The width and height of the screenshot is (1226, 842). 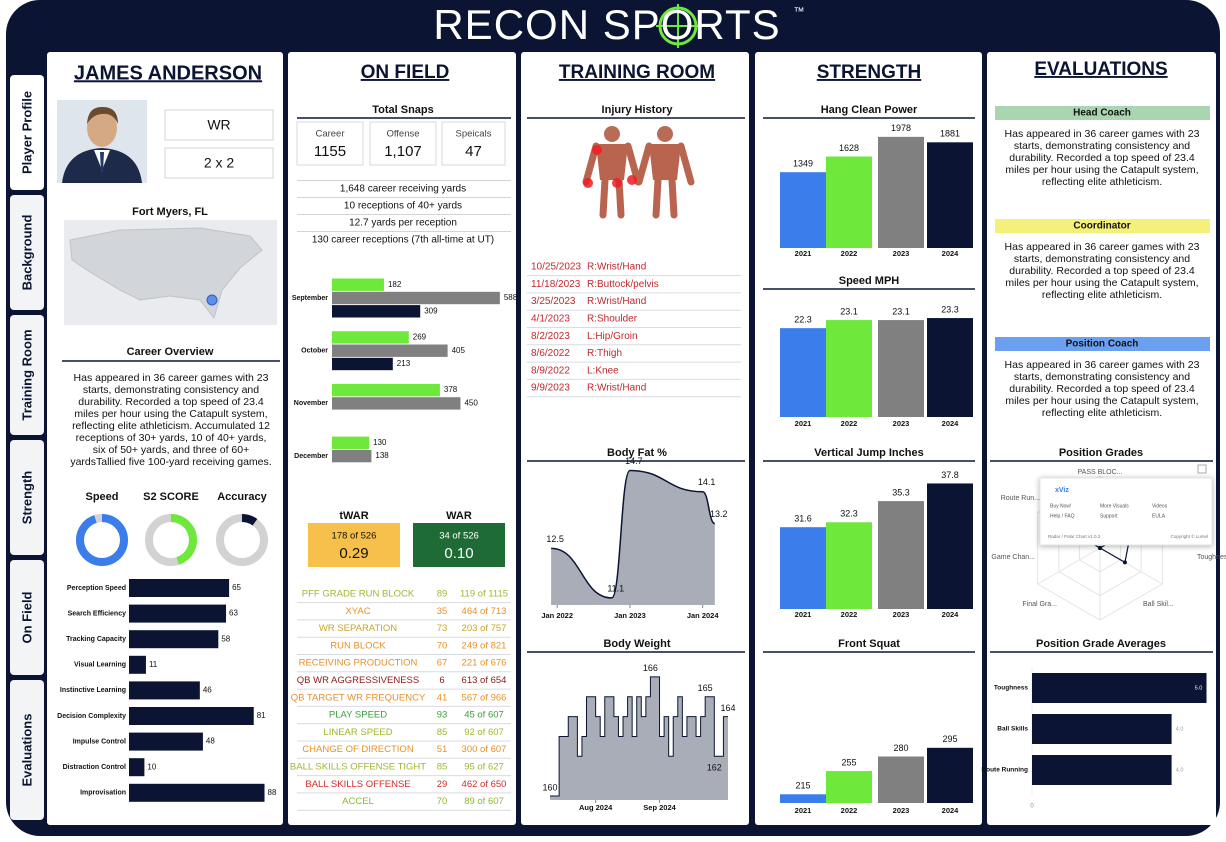 What do you see at coordinates (638, 110) in the screenshot?
I see `section-title: Injury History` at bounding box center [638, 110].